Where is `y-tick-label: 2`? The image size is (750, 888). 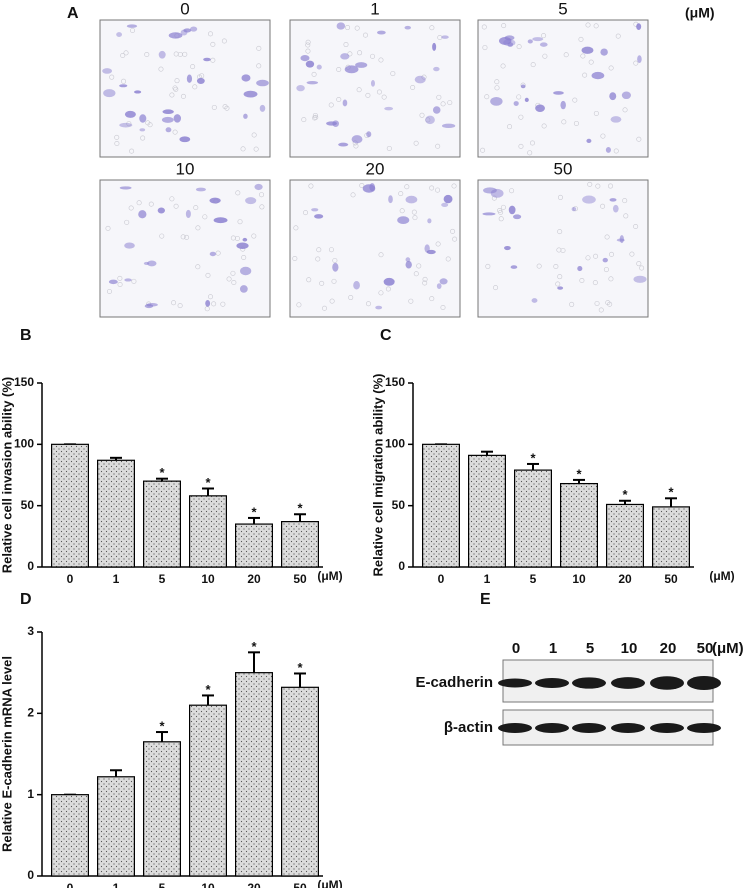 y-tick-label: 2 is located at coordinates (30, 713).